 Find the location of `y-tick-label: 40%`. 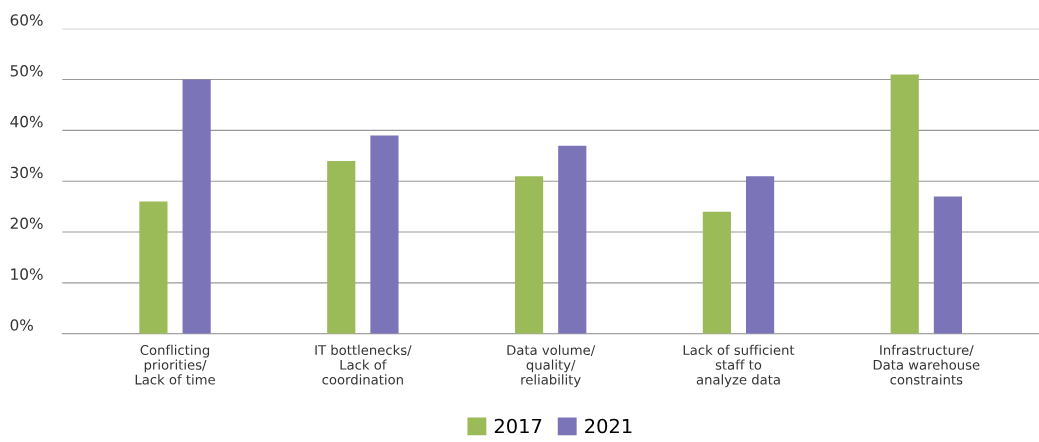

y-tick-label: 40% is located at coordinates (26, 121).